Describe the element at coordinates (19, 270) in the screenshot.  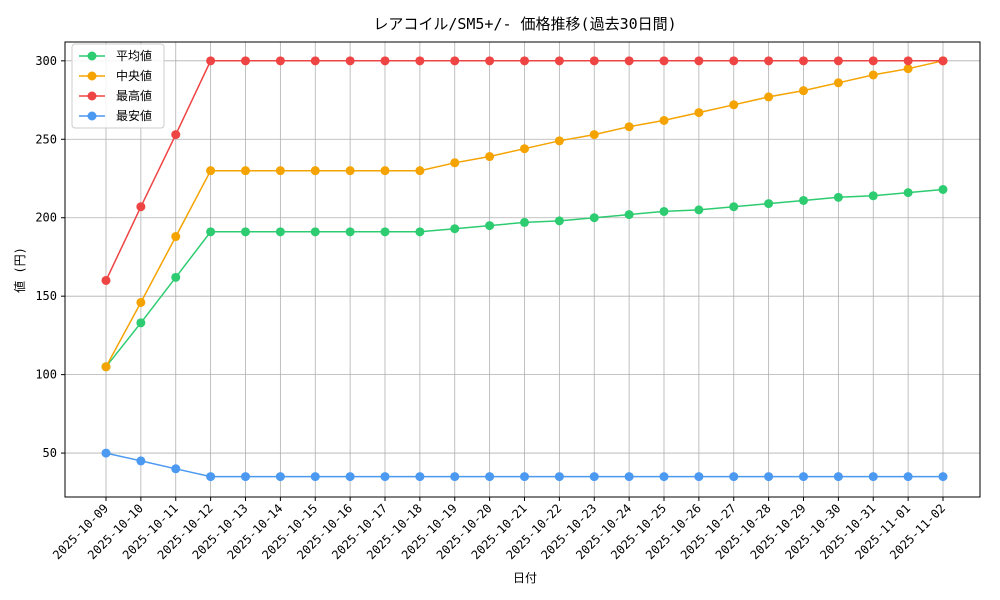
I see `y-axis-title: 値 (円)` at that location.